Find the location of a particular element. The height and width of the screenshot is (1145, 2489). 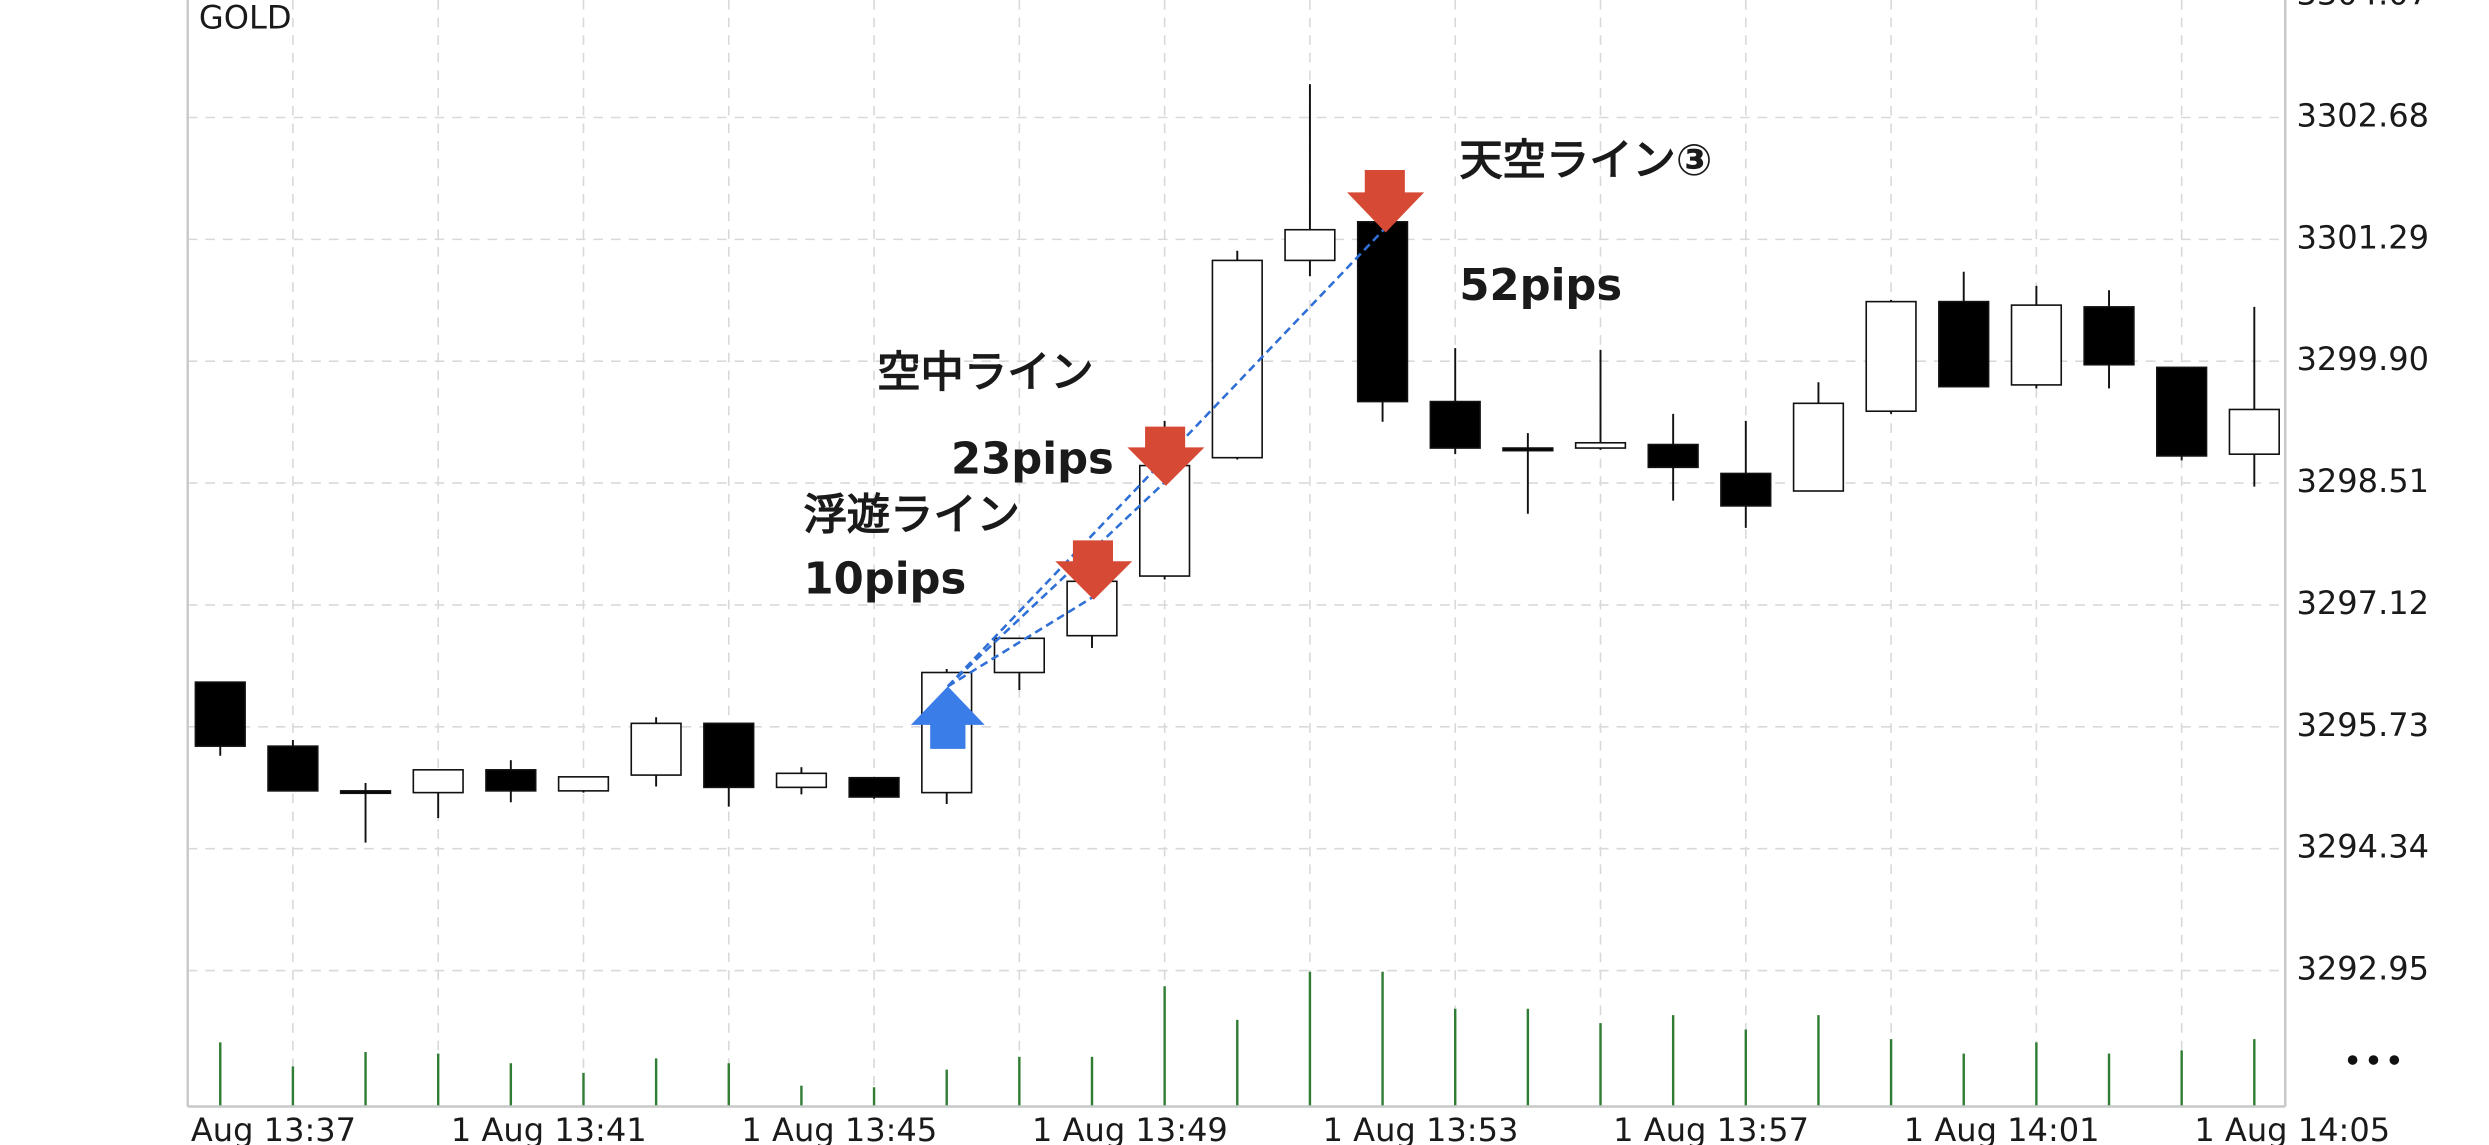

y-tick-label: 3299.90 is located at coordinates (2362, 359).